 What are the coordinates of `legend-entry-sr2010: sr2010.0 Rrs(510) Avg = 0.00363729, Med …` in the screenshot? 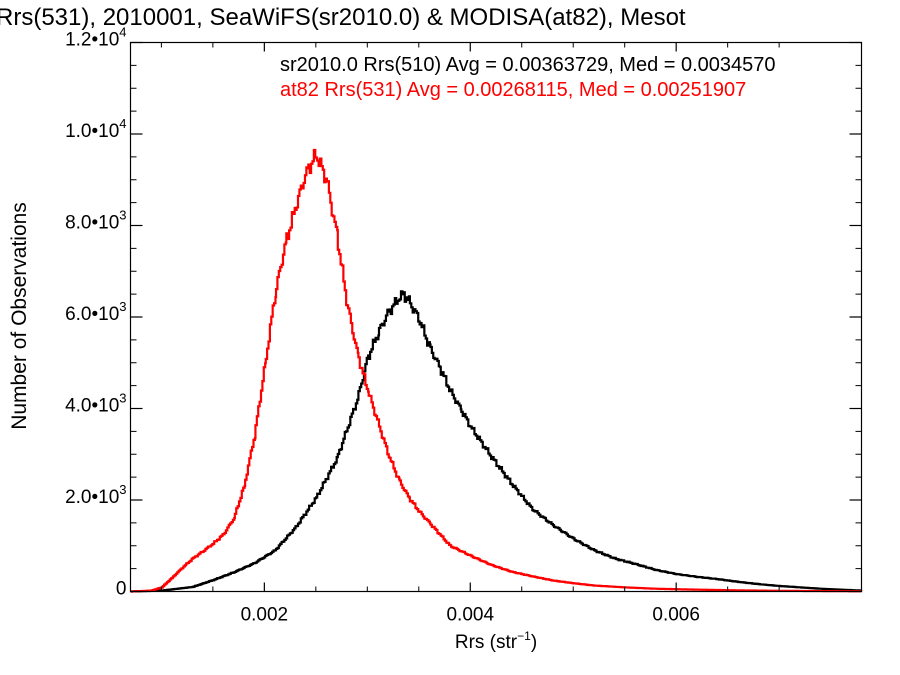 It's located at (528, 65).